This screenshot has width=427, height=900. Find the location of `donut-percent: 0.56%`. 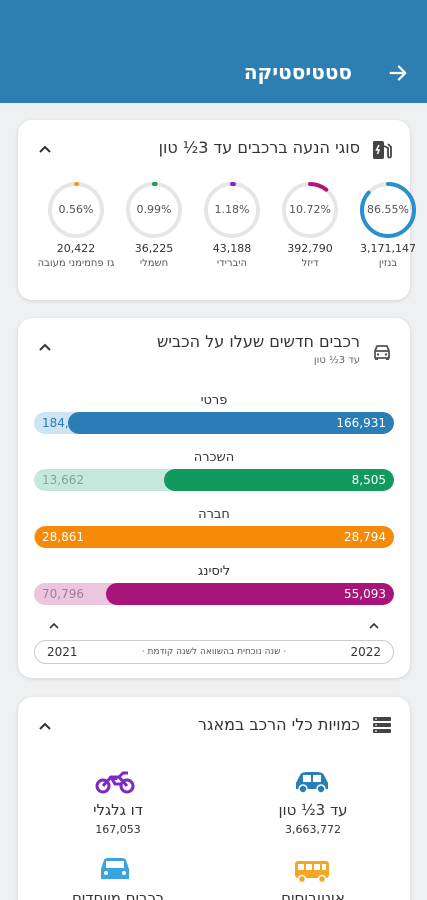

donut-percent: 0.56% is located at coordinates (76, 209).